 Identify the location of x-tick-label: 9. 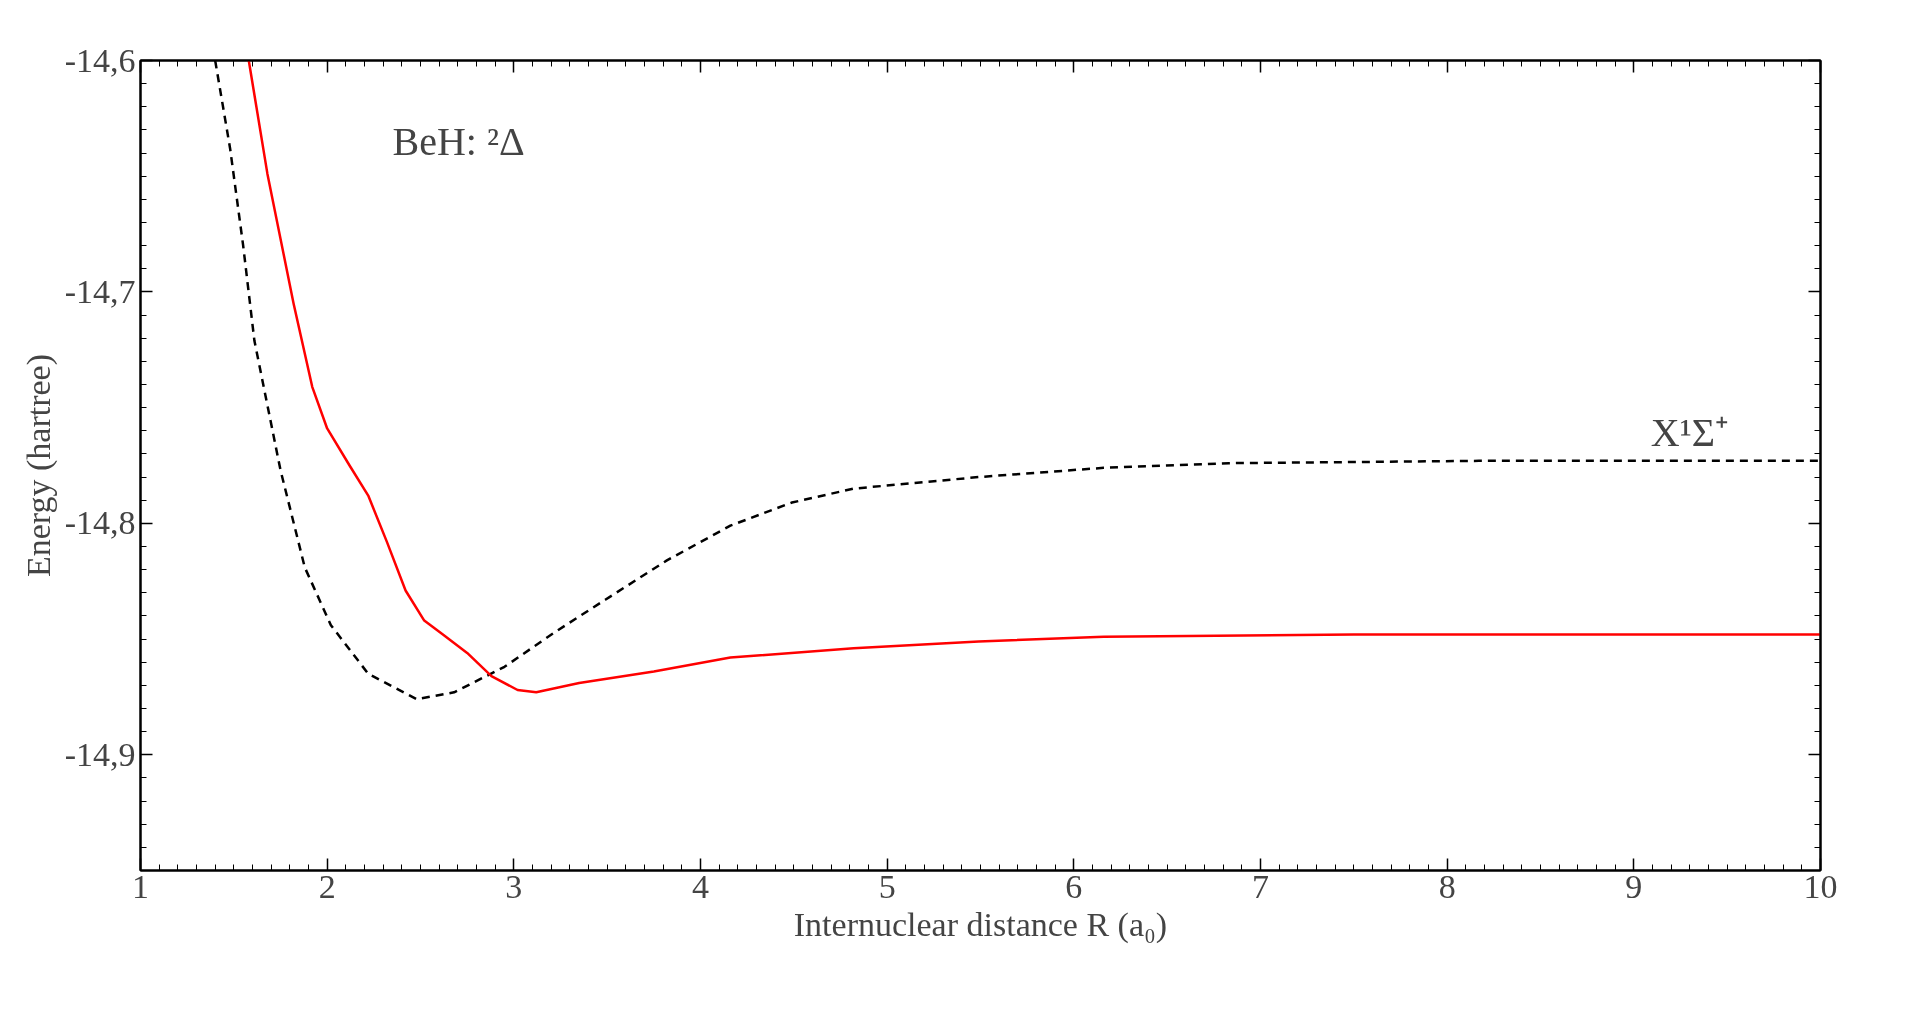
(1634, 886).